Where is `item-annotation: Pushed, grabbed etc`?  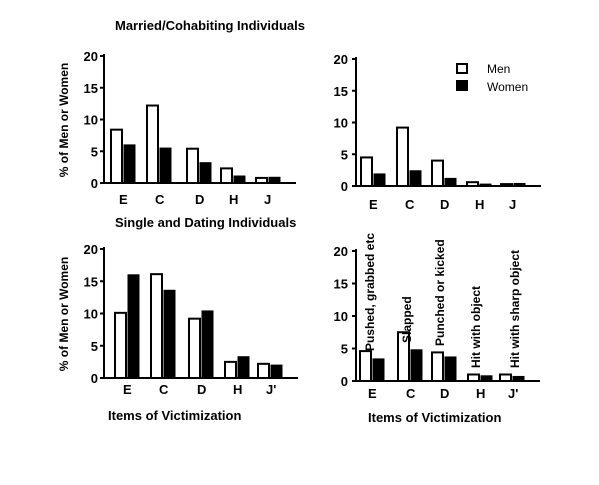 item-annotation: Pushed, grabbed etc is located at coordinates (370, 292).